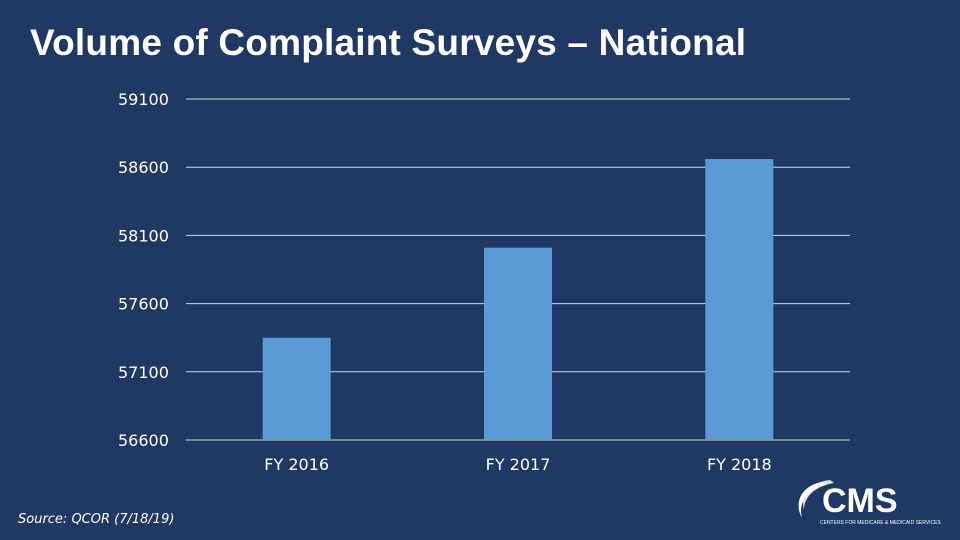  Describe the element at coordinates (143, 440) in the screenshot. I see `y-tick-label: 56600` at that location.